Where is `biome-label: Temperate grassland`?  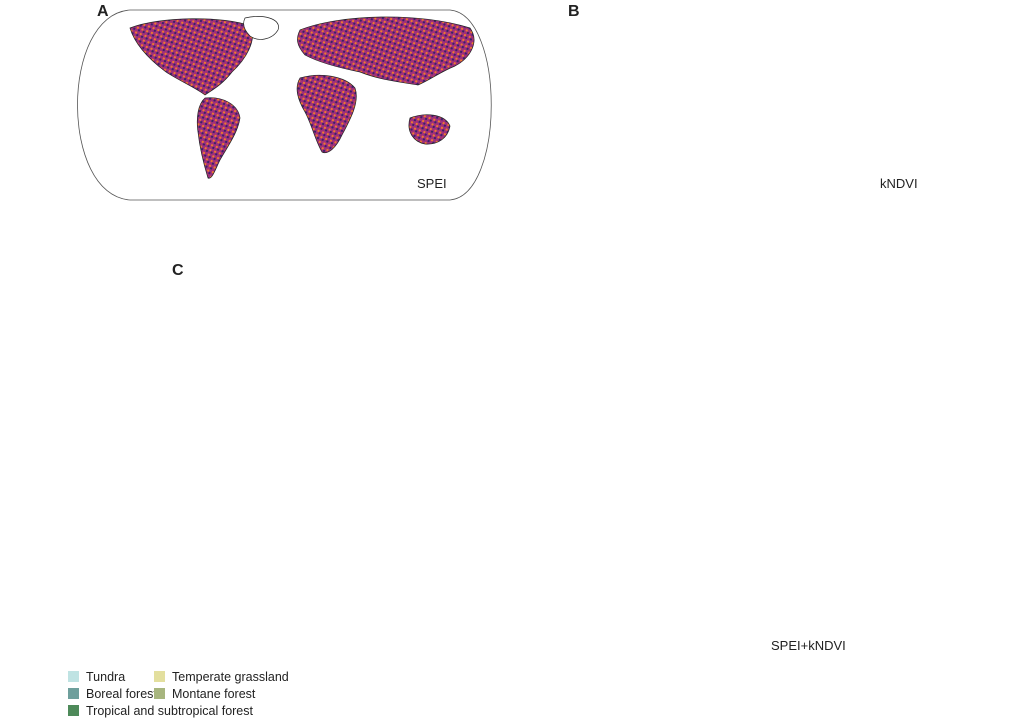 biome-label: Temperate grassland is located at coordinates (230, 676).